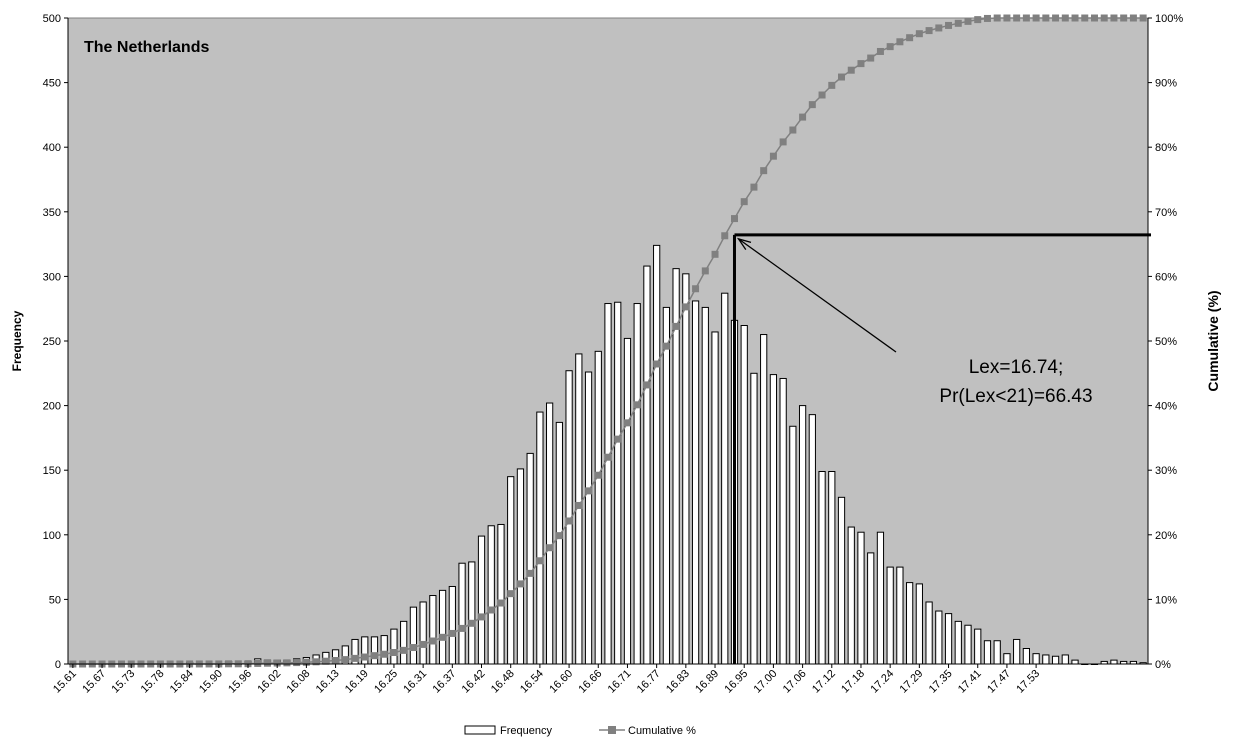 Image resolution: width=1239 pixels, height=740 pixels. What do you see at coordinates (1163, 665) in the screenshot?
I see `y2-tick-label: 0%` at bounding box center [1163, 665].